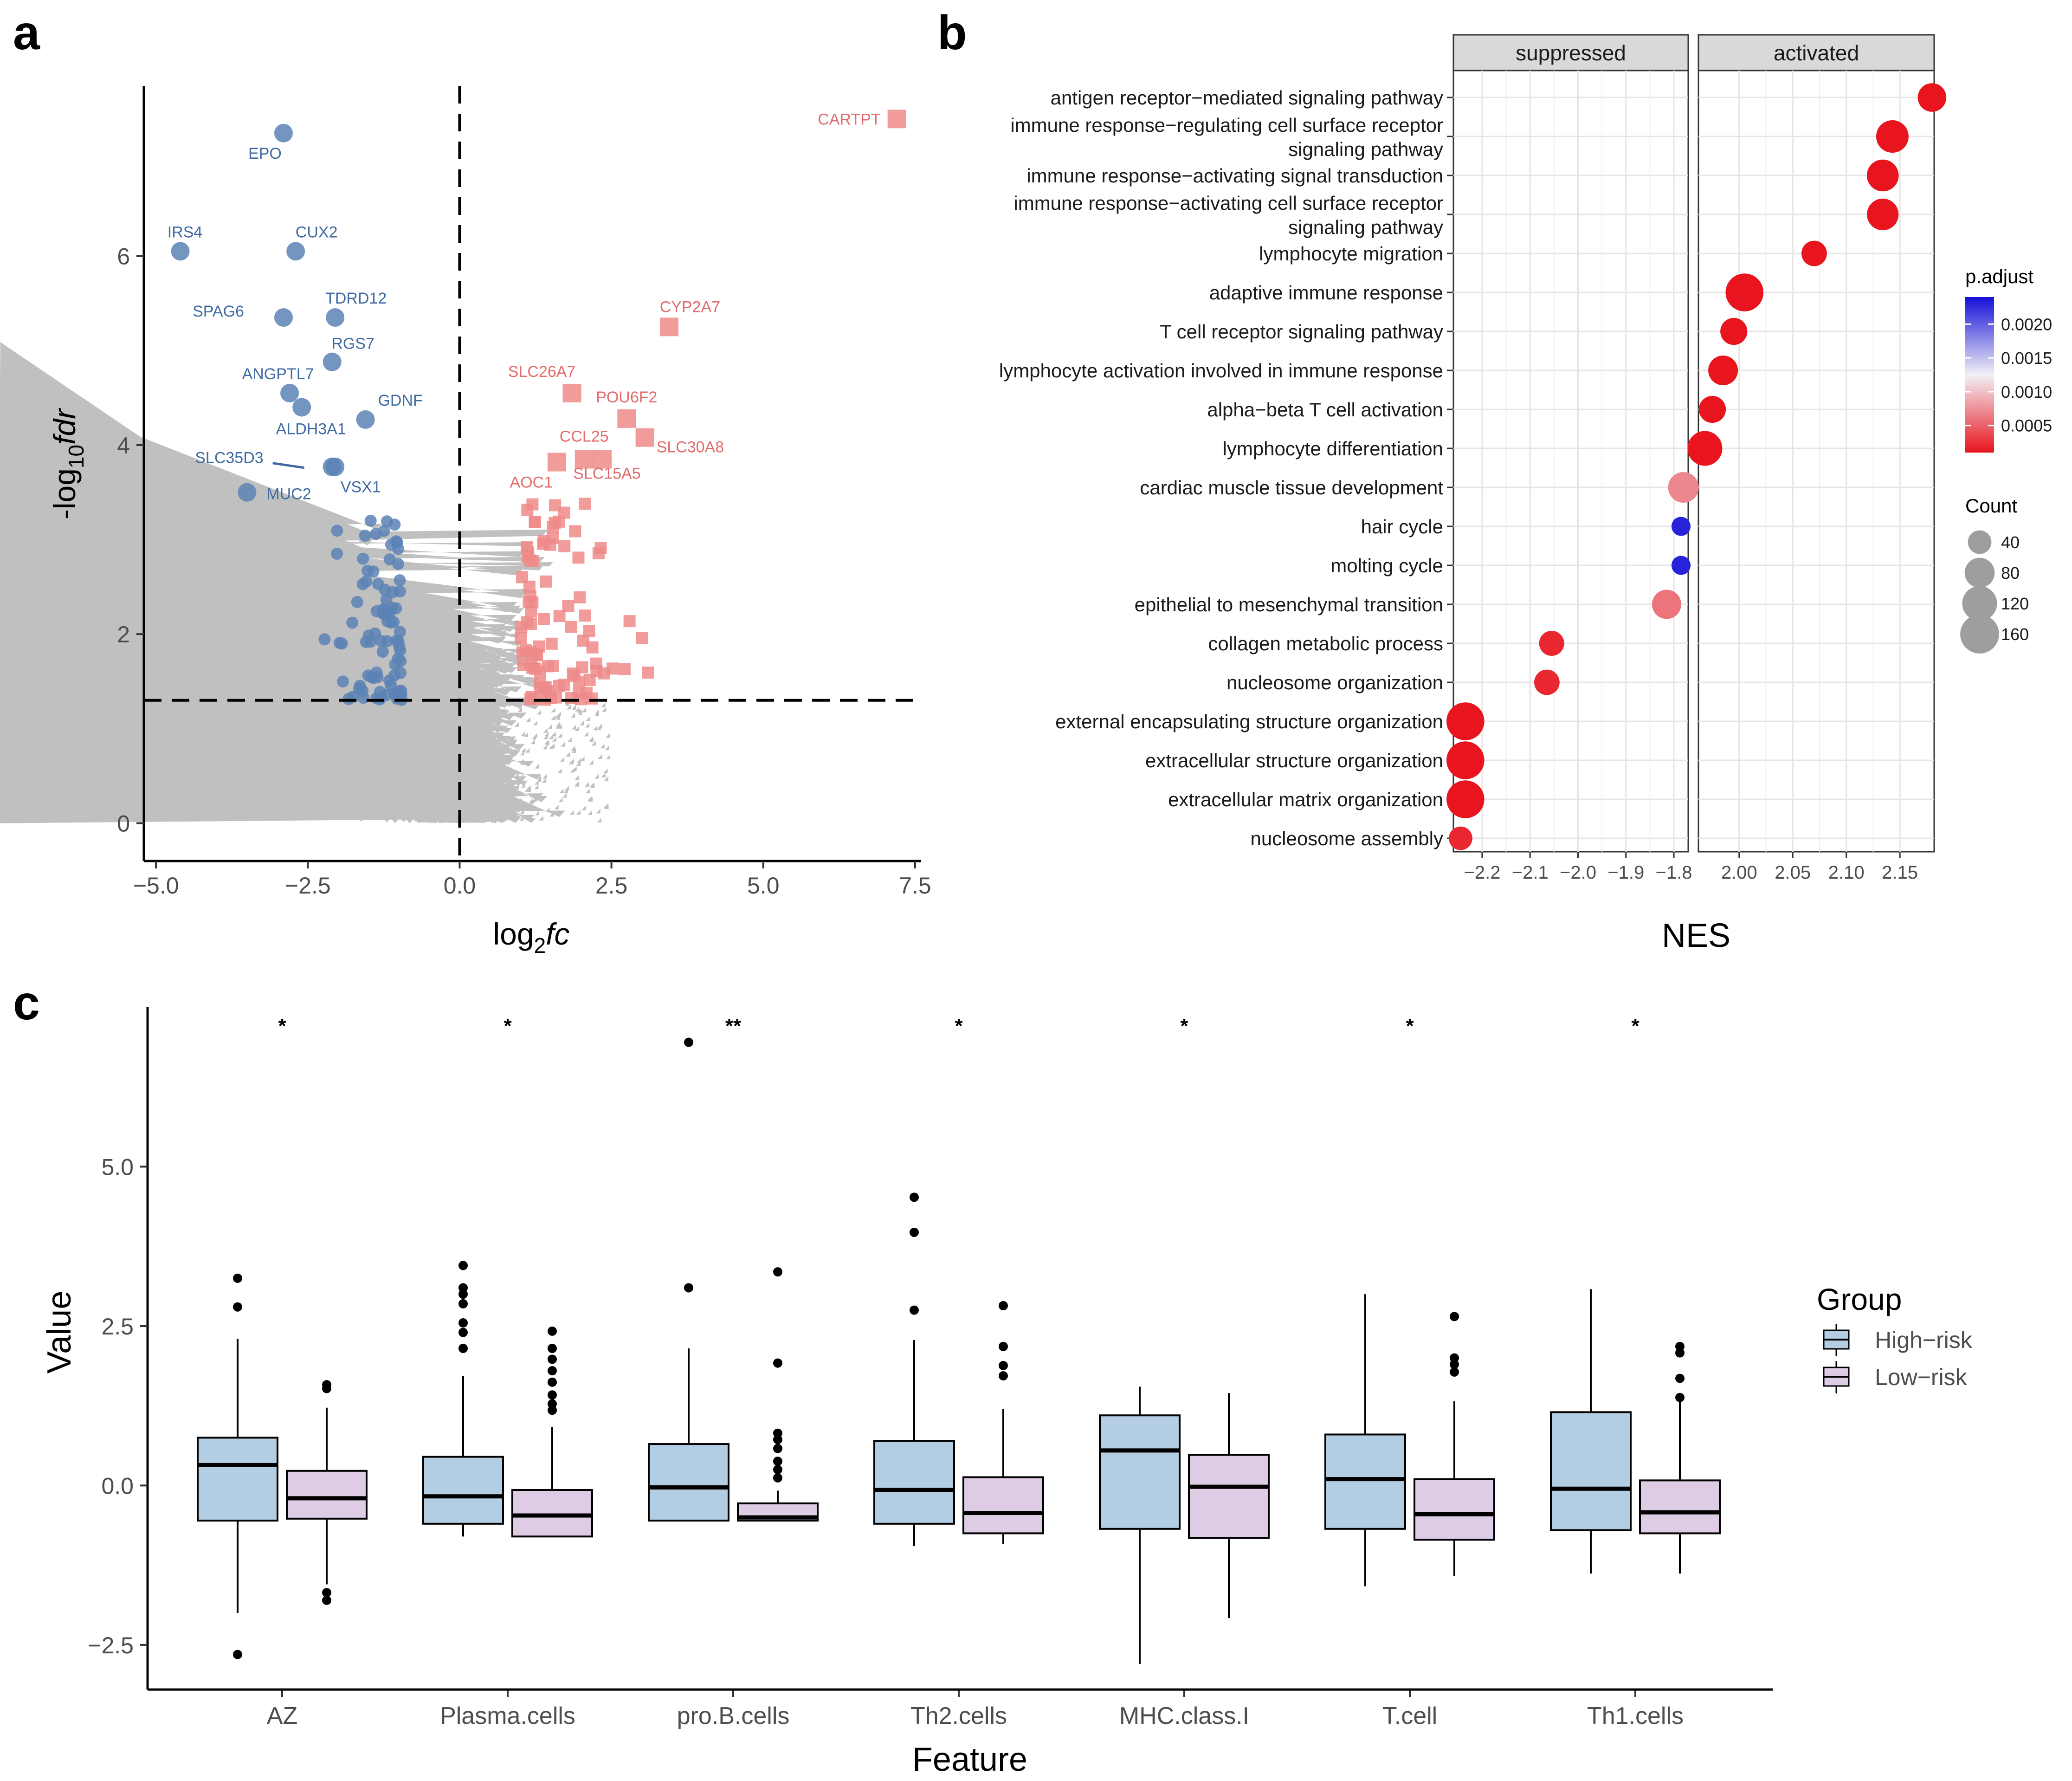 The width and height of the screenshot is (2072, 1781). I want to click on facet-x-tick-label: −2.2, so click(1482, 873).